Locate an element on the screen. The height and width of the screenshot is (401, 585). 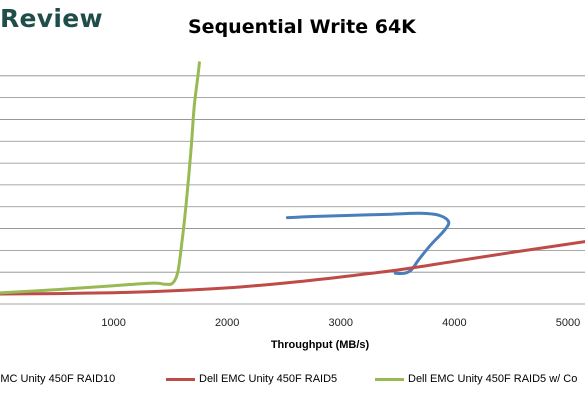
legend-label-raid10: EMC Unity 450F RAID10 is located at coordinates (58, 379).